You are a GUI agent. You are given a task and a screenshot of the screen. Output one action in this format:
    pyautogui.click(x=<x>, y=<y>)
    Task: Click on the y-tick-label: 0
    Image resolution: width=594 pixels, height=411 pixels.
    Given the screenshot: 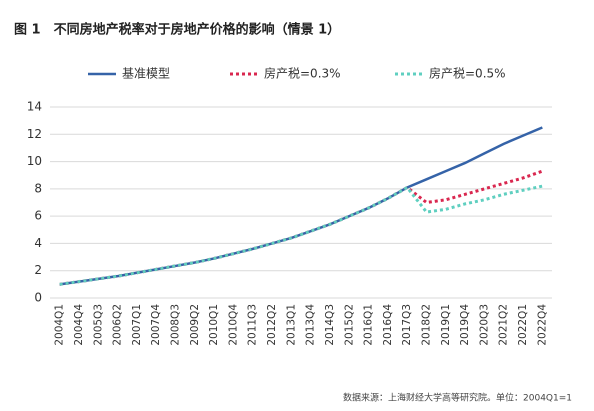 What is the action you would take?
    pyautogui.click(x=38, y=298)
    